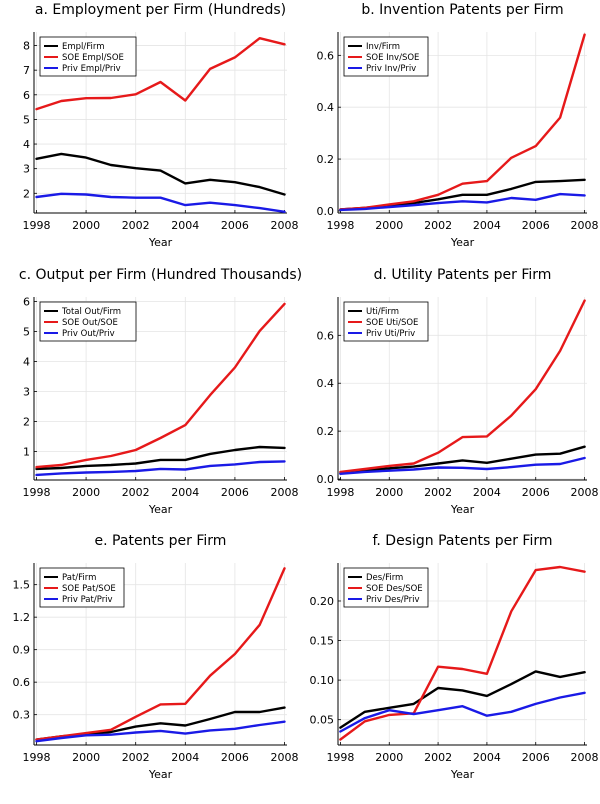 This screenshot has height=804, width=600. I want to click on y-tick-label: 0.3, so click(22, 715).